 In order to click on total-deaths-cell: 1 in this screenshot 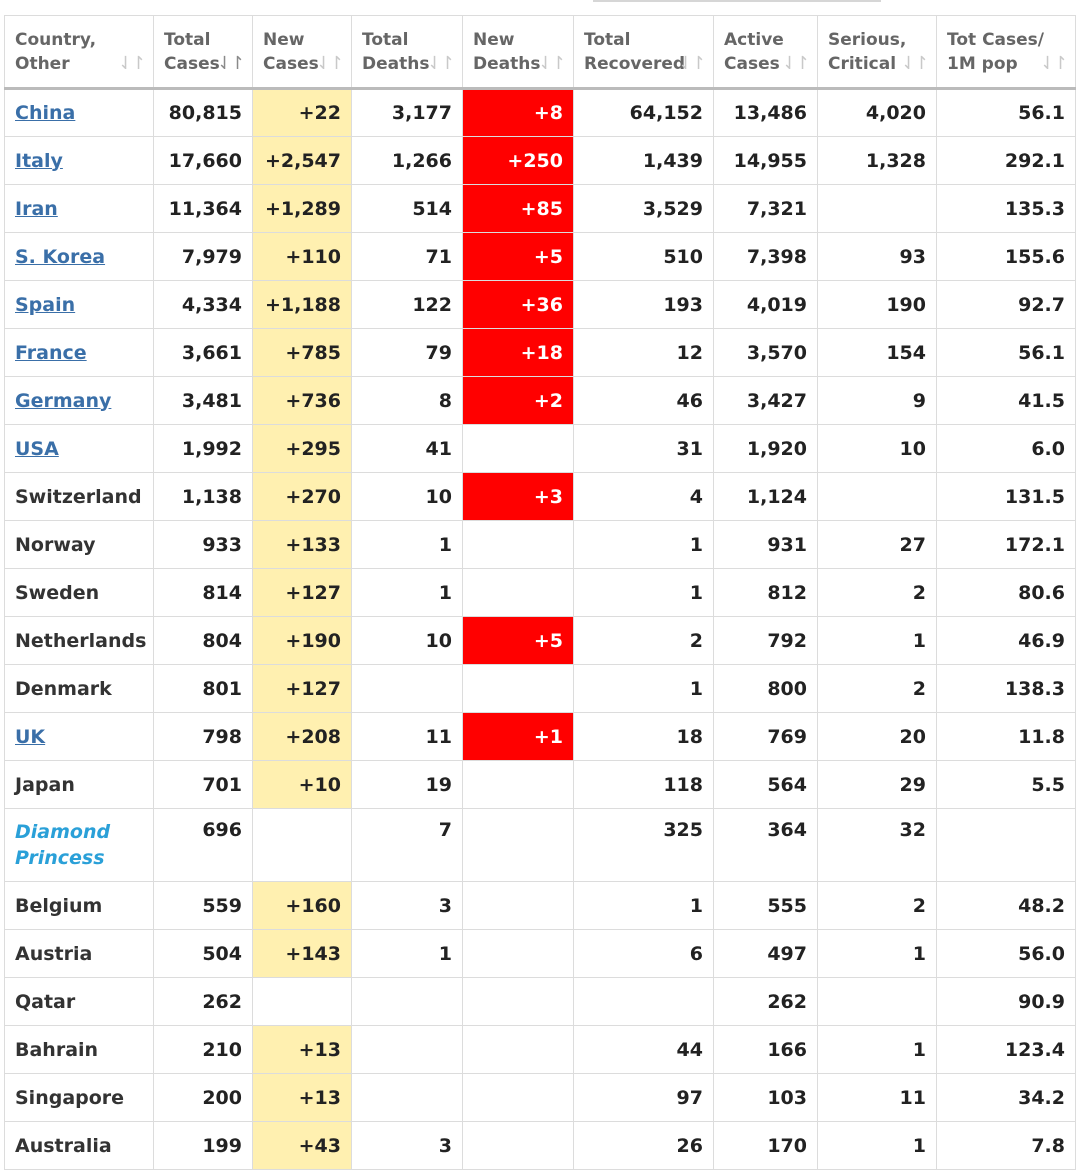, I will do `click(407, 544)`.